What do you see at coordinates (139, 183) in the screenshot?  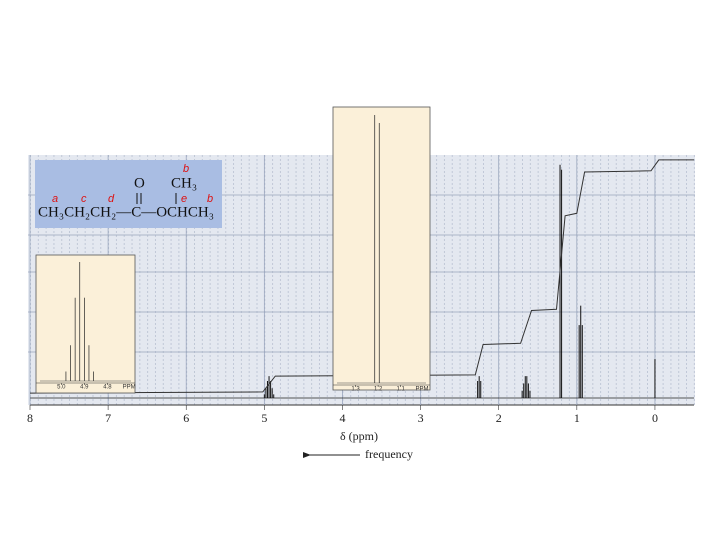 I see `carbonyl: O` at bounding box center [139, 183].